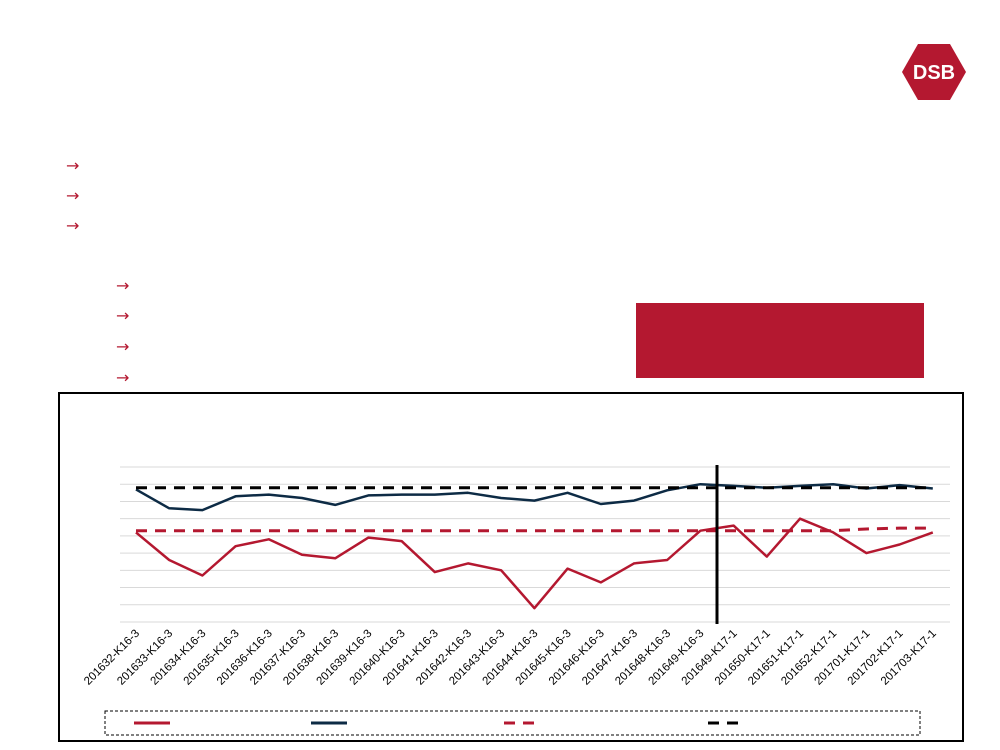 This screenshot has width=1000, height=750. I want to click on dsb-logo: DSB, so click(934, 72).